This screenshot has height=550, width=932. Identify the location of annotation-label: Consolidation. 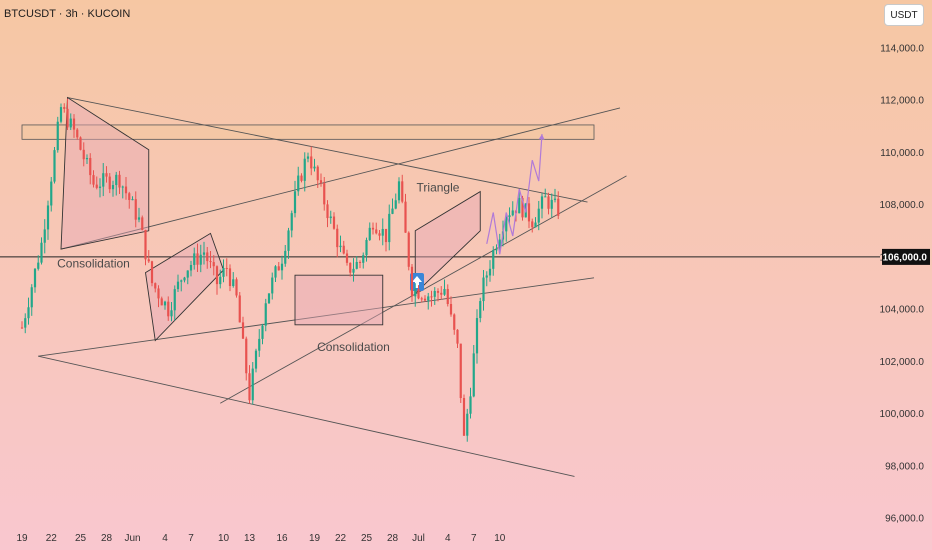
(93, 263).